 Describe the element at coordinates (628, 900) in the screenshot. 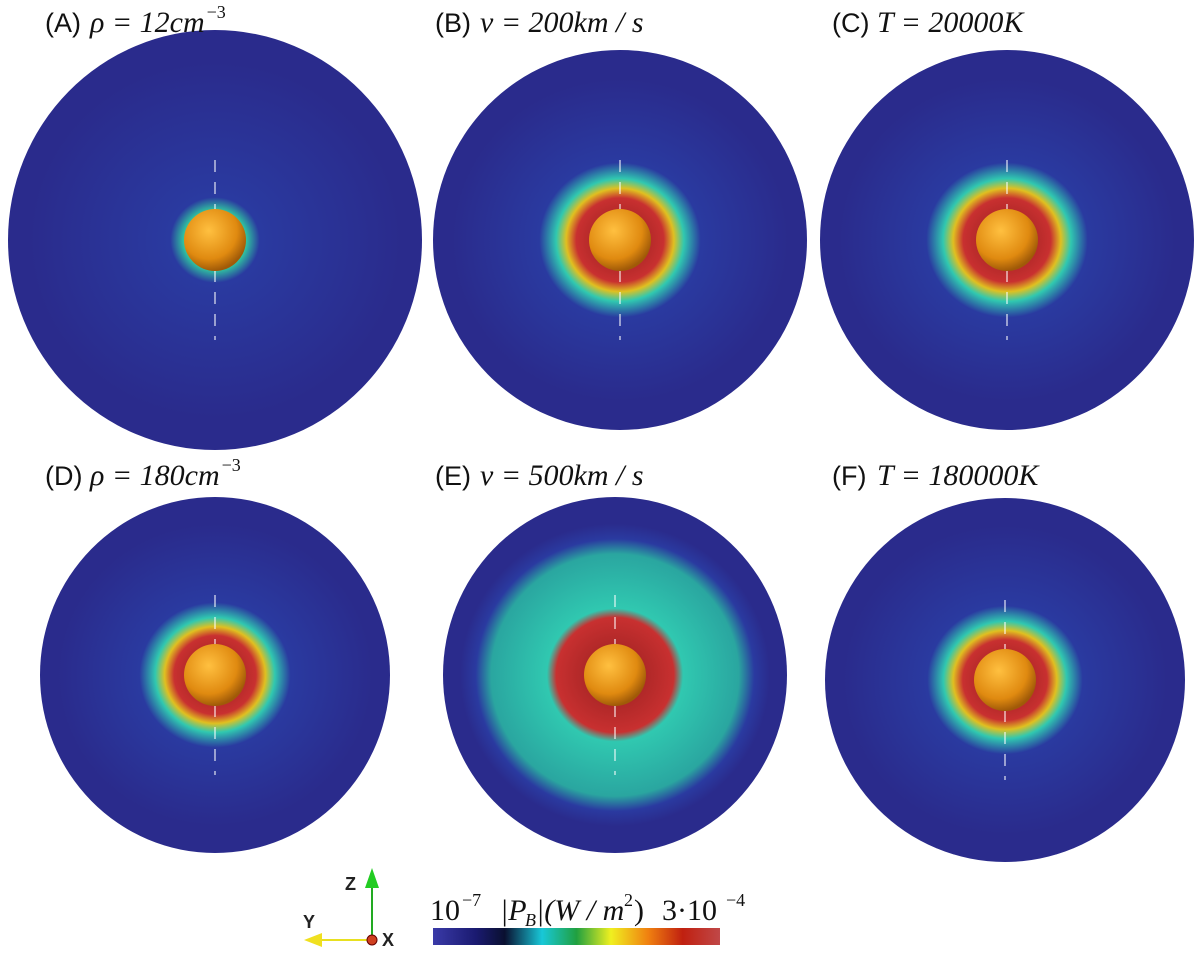

I see `colorbar-unit-sup: 2` at that location.